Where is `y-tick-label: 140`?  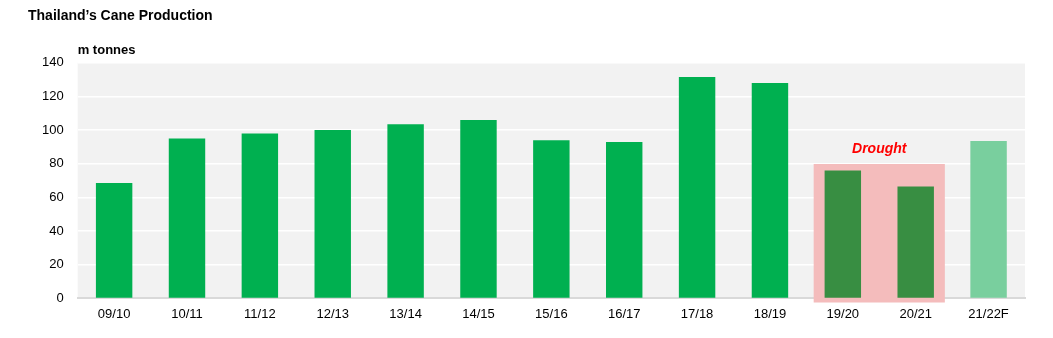 y-tick-label: 140 is located at coordinates (52, 62).